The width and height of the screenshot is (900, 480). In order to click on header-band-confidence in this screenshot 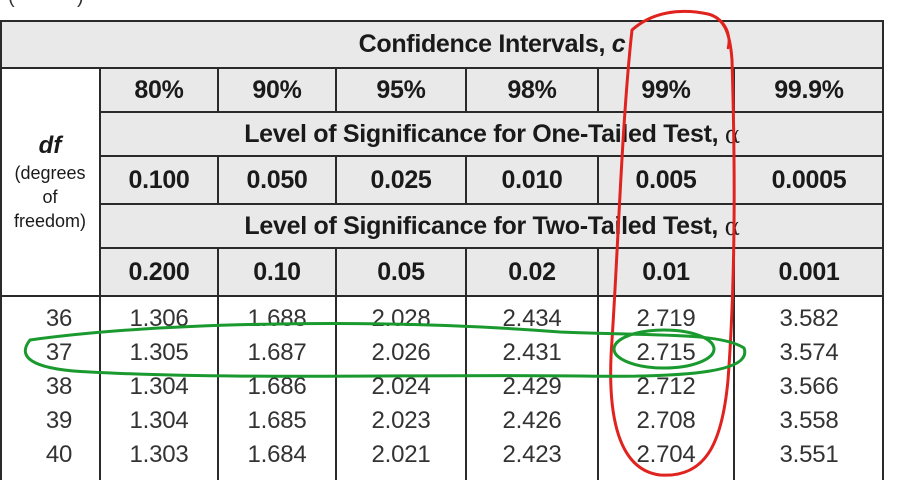, I will do `click(442, 44)`.